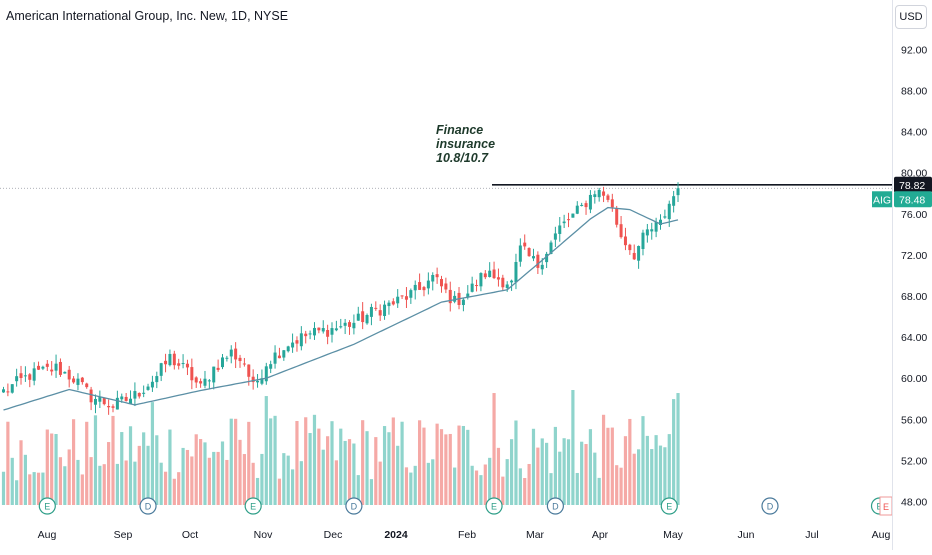 The height and width of the screenshot is (555, 932). I want to click on x-tick-label: 2024, so click(396, 535).